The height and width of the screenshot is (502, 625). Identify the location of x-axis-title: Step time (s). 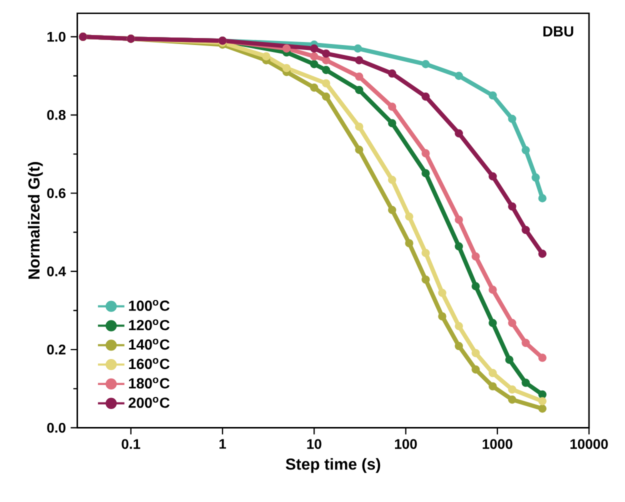
(333, 465).